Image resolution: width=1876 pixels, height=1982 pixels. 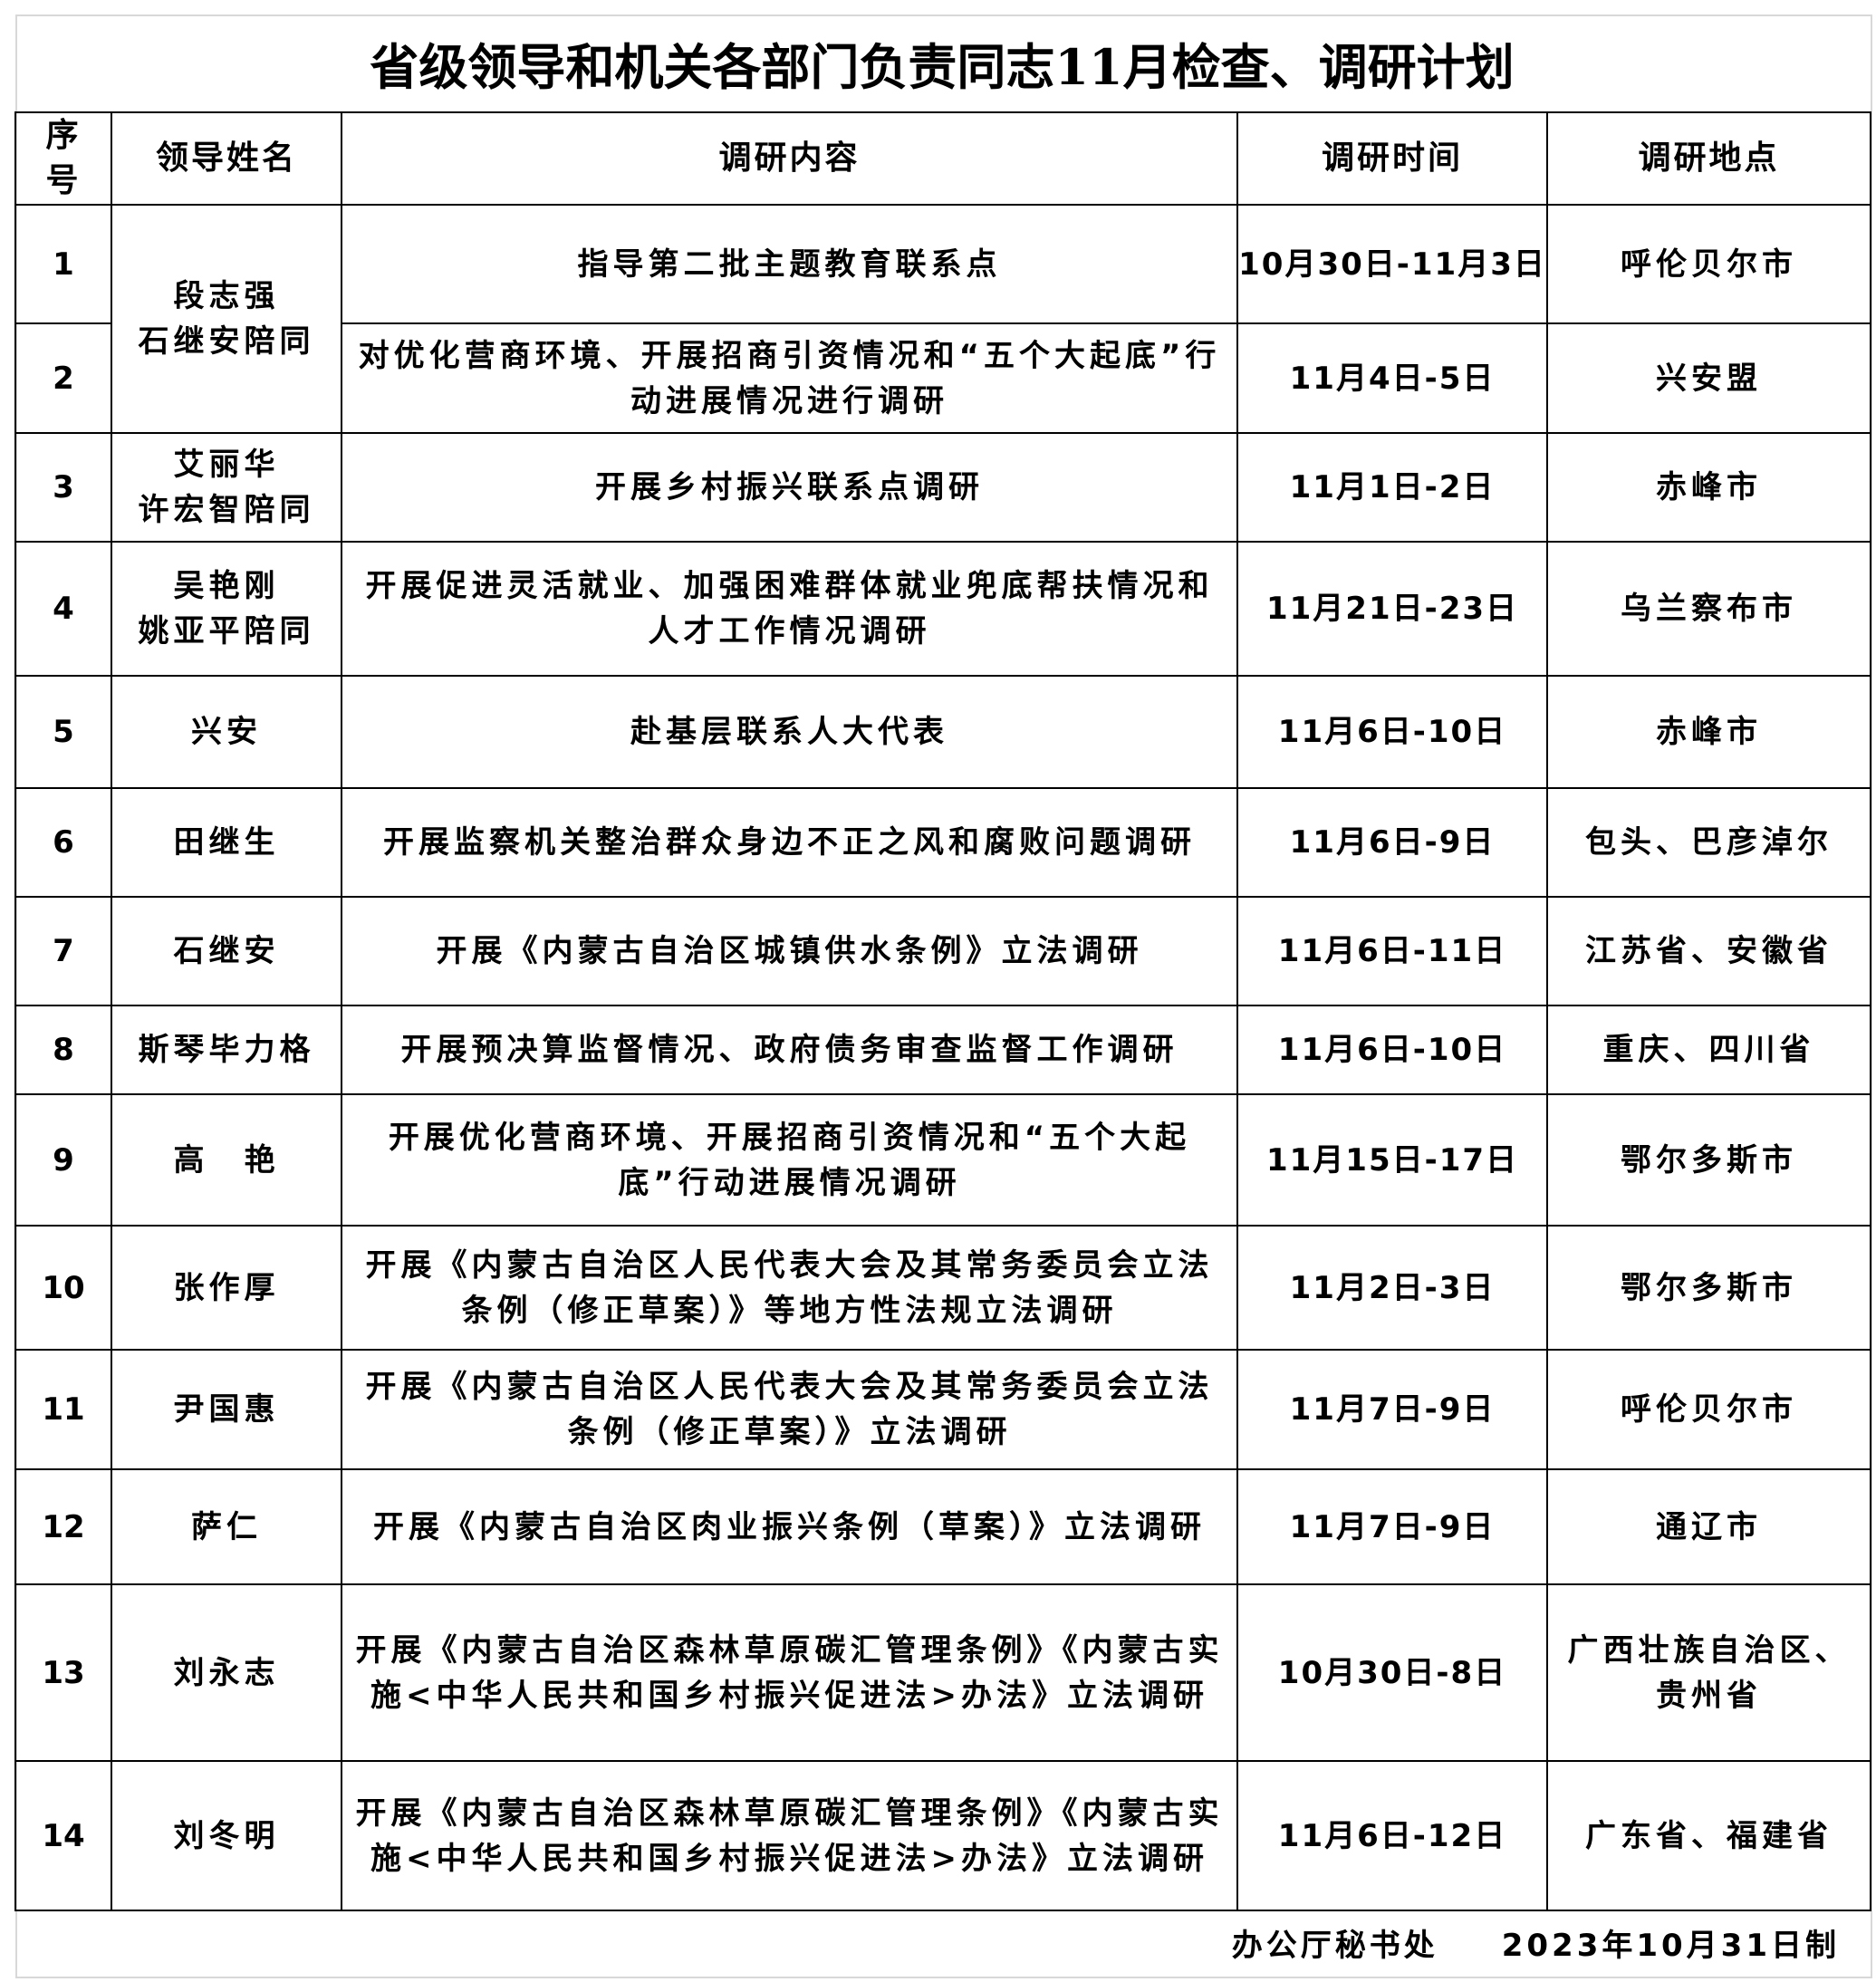 I want to click on document-title: 省级领导和机关各部门负责同志11月检查、调研计划, so click(x=943, y=67).